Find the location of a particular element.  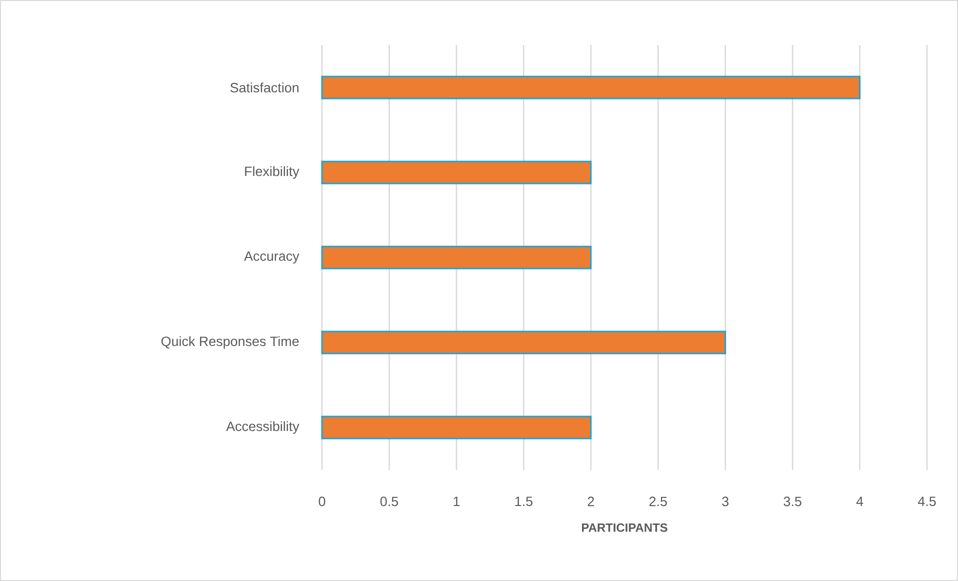

x-tick-label: 4.5 is located at coordinates (927, 501).